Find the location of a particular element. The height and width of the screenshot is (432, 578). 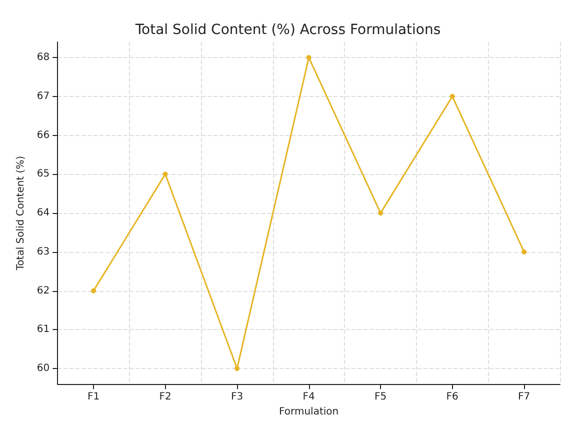

x-tick-label: F3 is located at coordinates (237, 397).